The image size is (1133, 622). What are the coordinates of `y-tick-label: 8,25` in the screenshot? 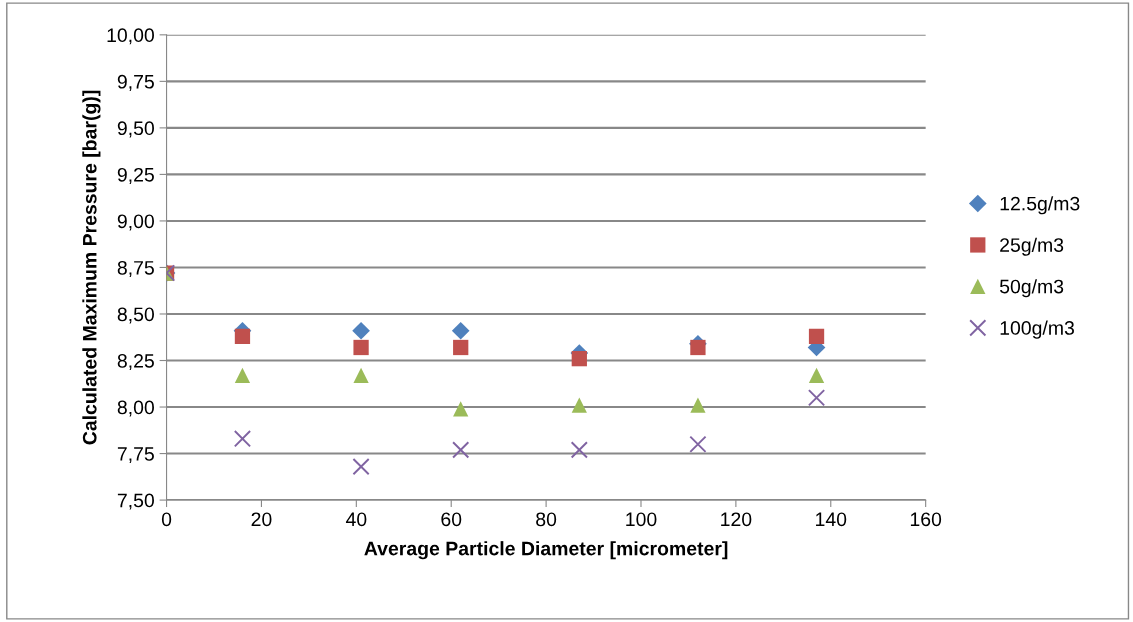 It's located at (135, 362).